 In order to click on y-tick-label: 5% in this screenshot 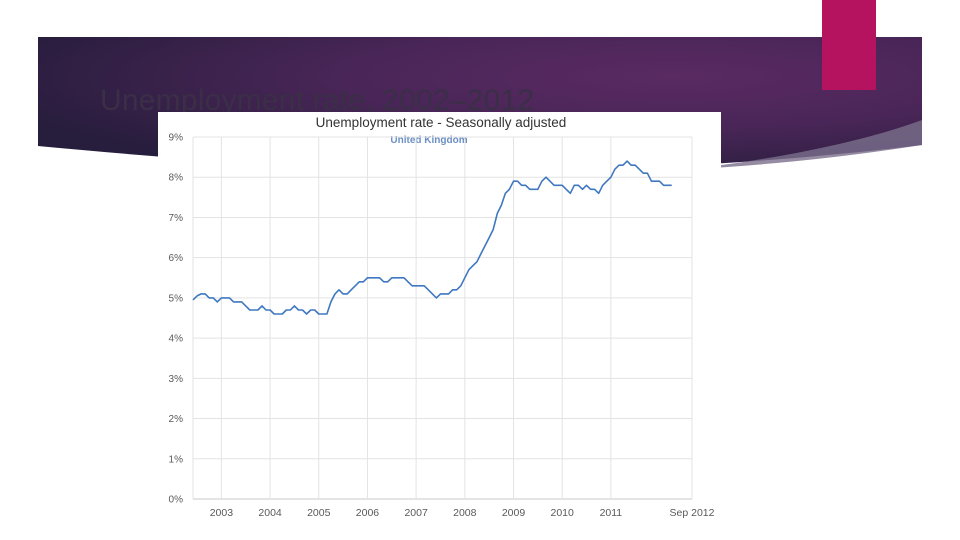, I will do `click(176, 298)`.